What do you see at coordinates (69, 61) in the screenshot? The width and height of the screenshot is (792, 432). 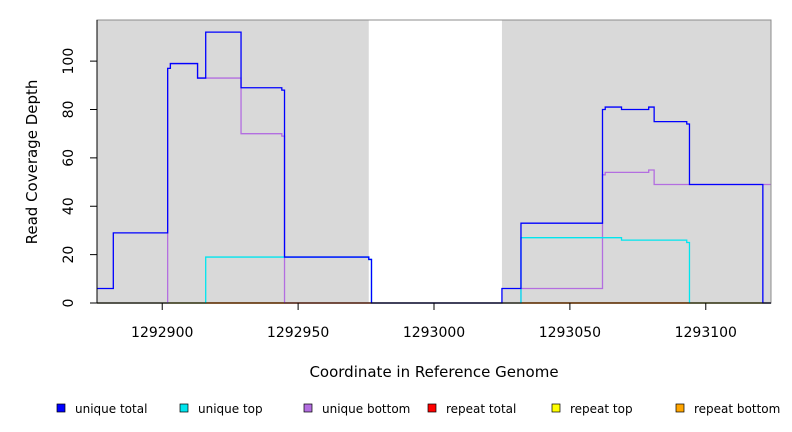 I see `y-tick-label: 100` at bounding box center [69, 61].